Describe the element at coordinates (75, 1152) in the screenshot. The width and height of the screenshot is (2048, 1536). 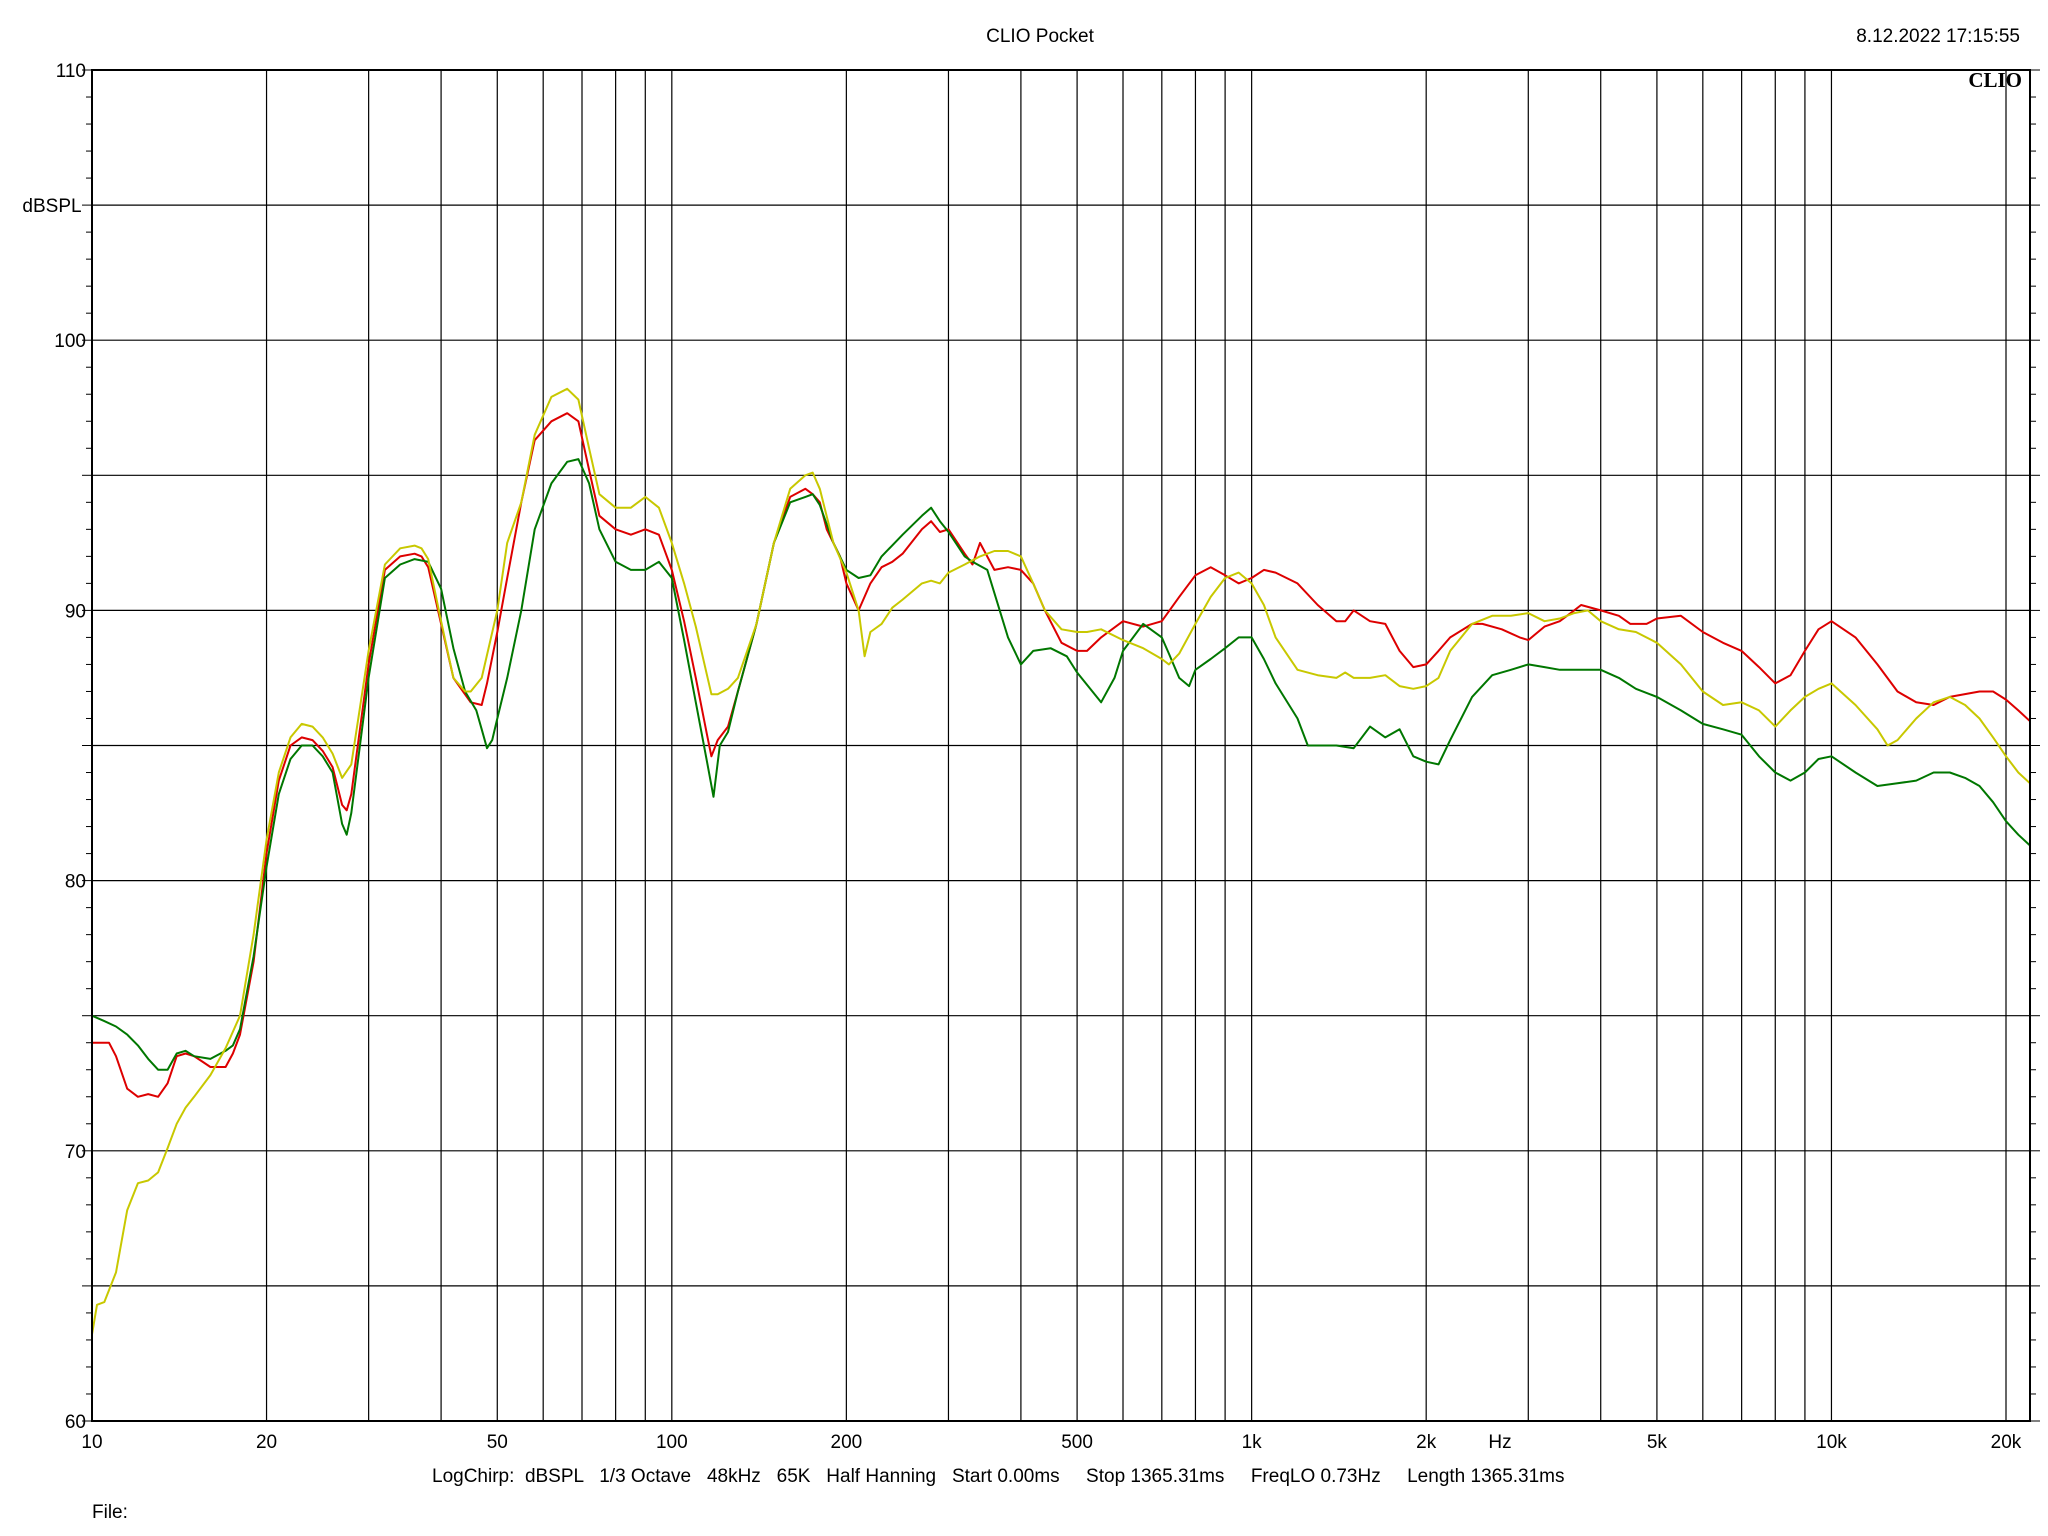
I see `y-tick-label: 70` at that location.